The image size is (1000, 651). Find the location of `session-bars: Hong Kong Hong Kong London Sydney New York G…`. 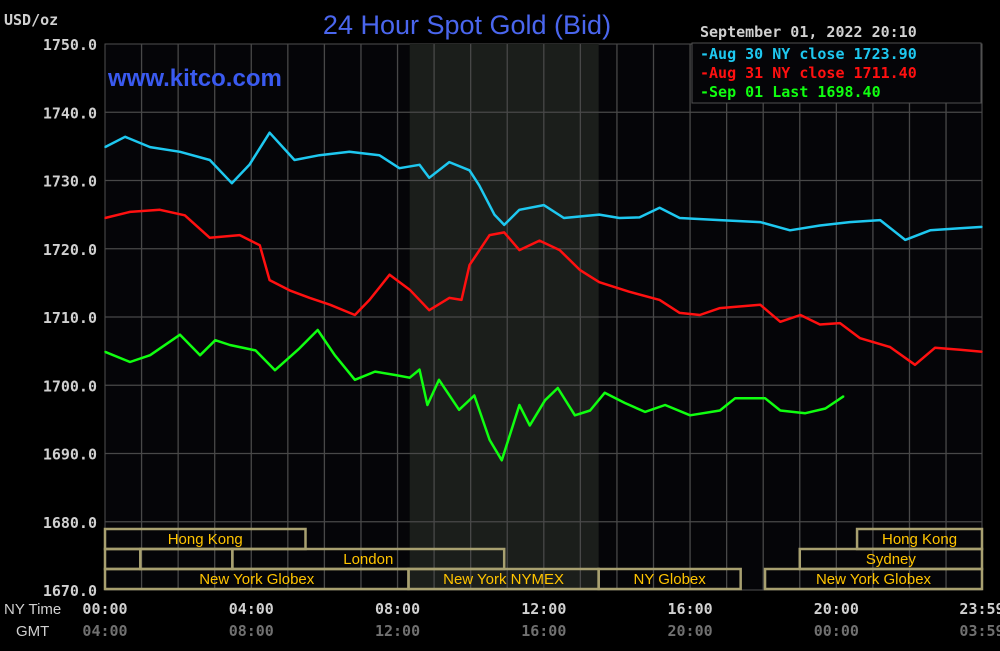

session-bars: Hong Kong Hong Kong London Sydney New York G… is located at coordinates (543, 559).